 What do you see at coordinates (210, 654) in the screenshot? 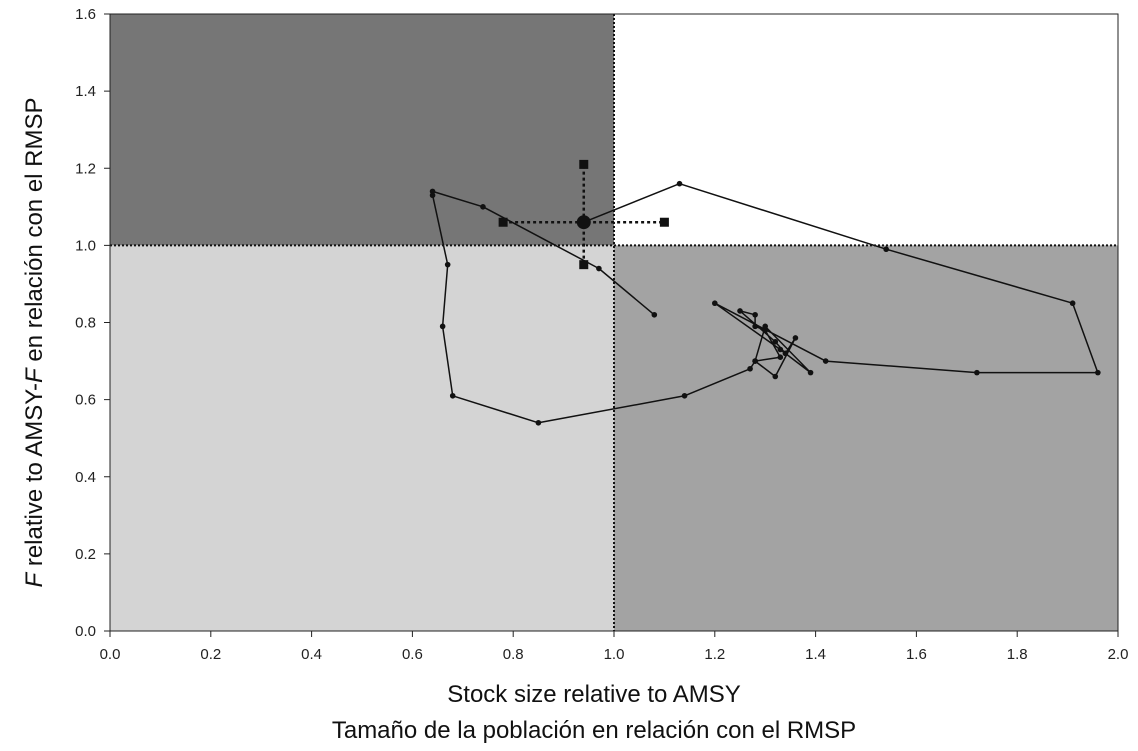
I see `x-tick-label: 0.2` at bounding box center [210, 654].